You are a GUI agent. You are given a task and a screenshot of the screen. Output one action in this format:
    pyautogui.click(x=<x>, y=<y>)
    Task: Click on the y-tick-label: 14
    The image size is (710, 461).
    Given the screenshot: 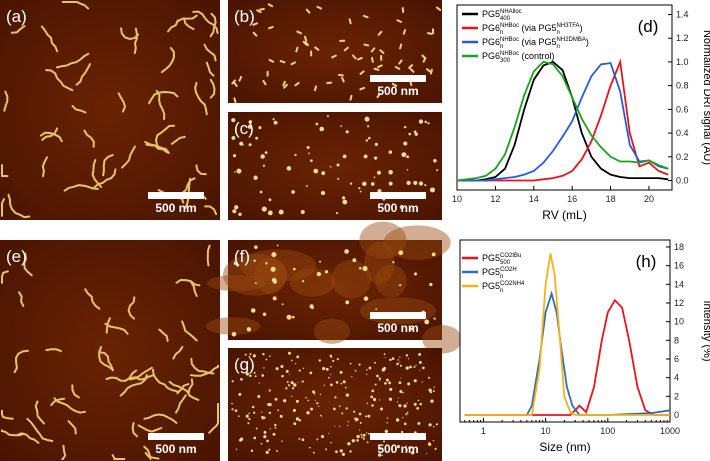 What is the action you would take?
    pyautogui.click(x=679, y=284)
    